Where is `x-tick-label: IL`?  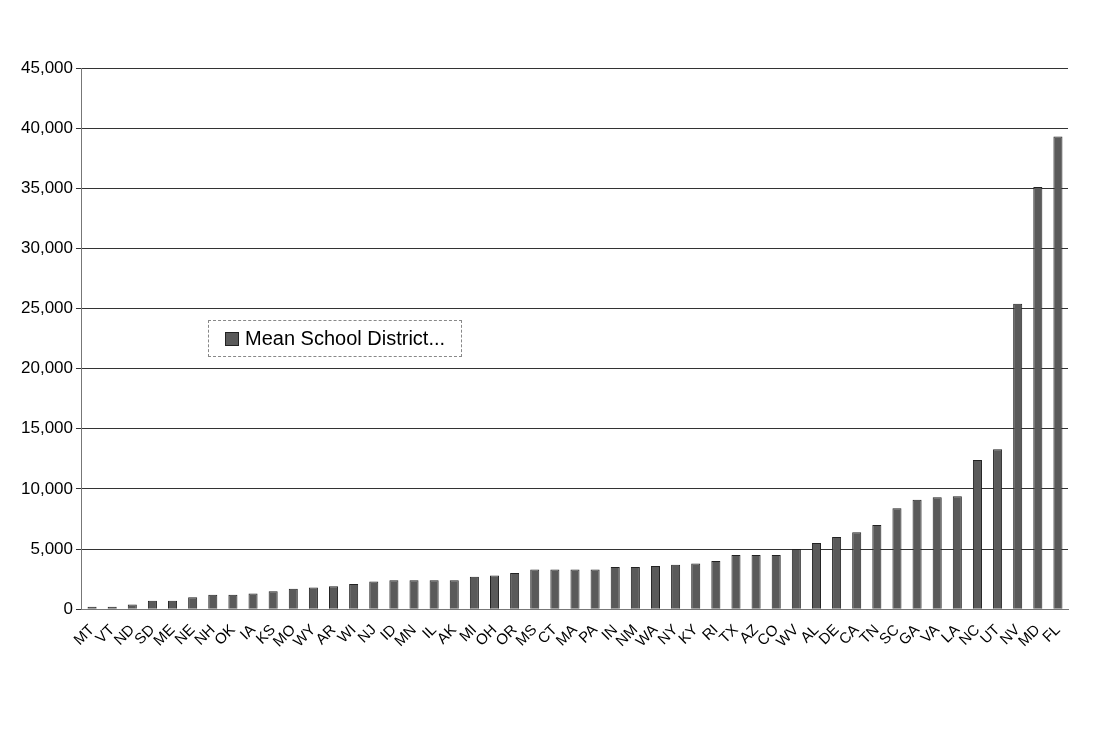
x-tick-label: IL is located at coordinates (429, 631).